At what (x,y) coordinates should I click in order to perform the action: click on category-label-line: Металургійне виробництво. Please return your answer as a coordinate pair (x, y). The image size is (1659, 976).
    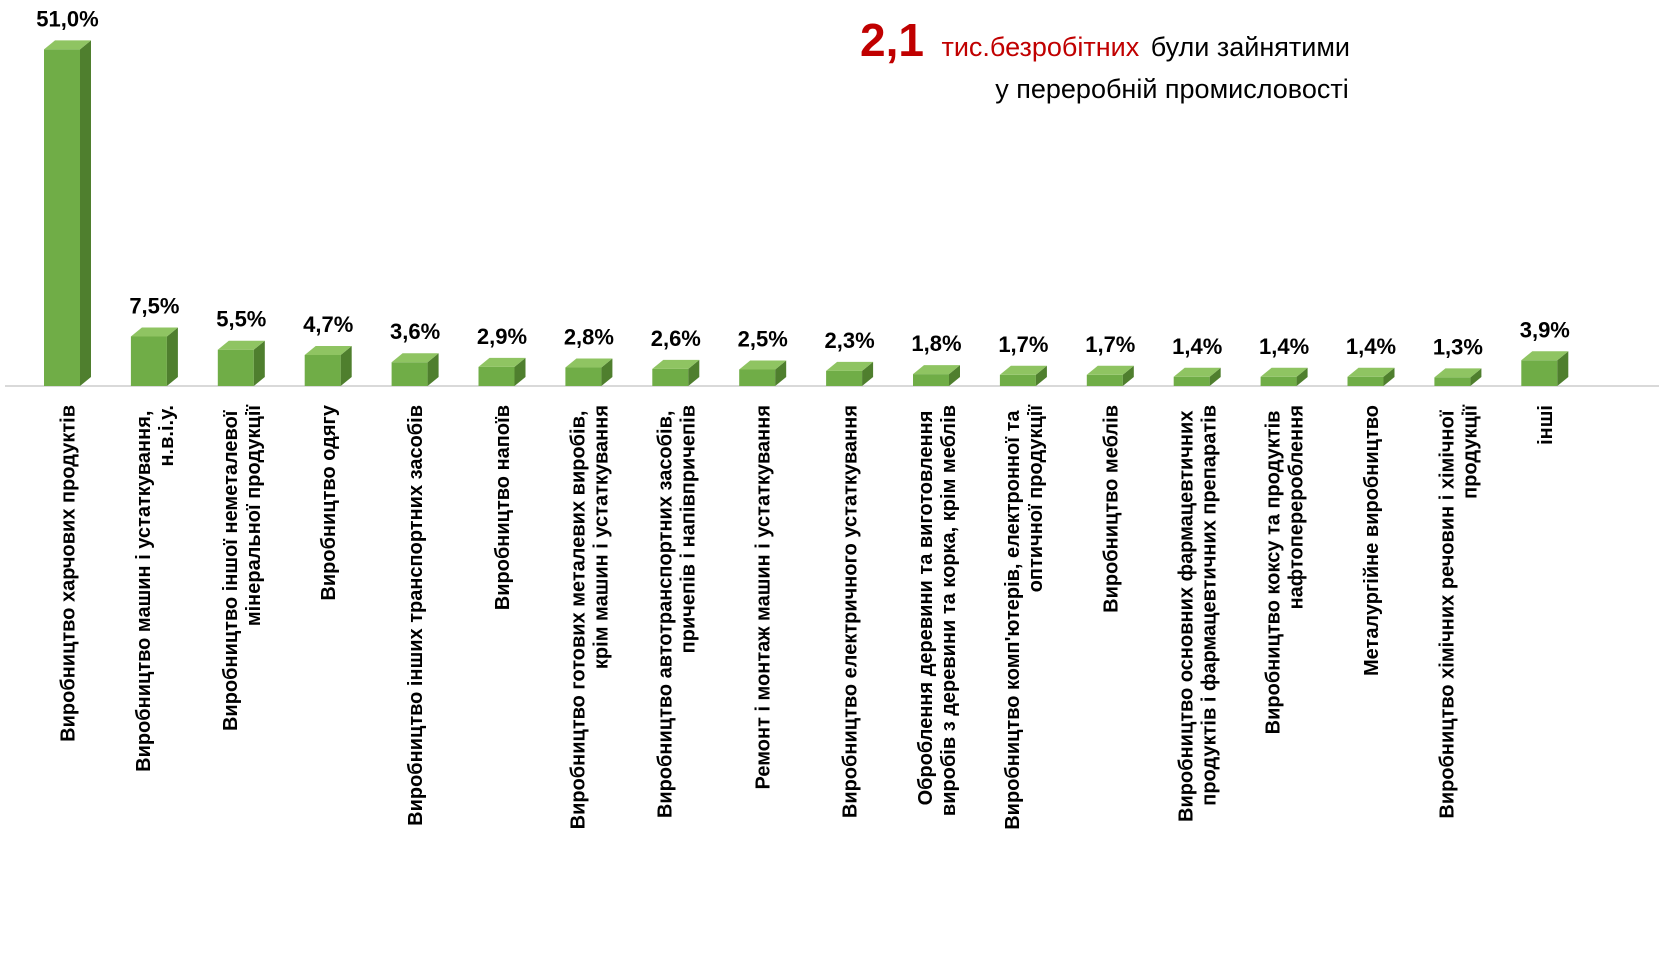
    Looking at the image, I should click on (1372, 540).